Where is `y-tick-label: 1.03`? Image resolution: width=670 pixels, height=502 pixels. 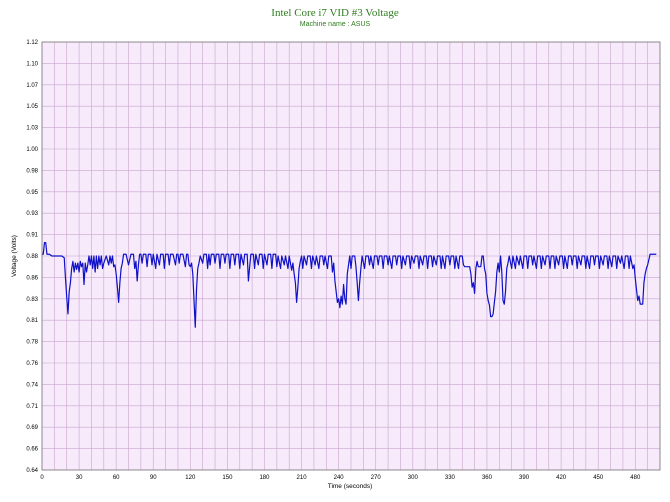
y-tick-label: 1.03 is located at coordinates (32, 129).